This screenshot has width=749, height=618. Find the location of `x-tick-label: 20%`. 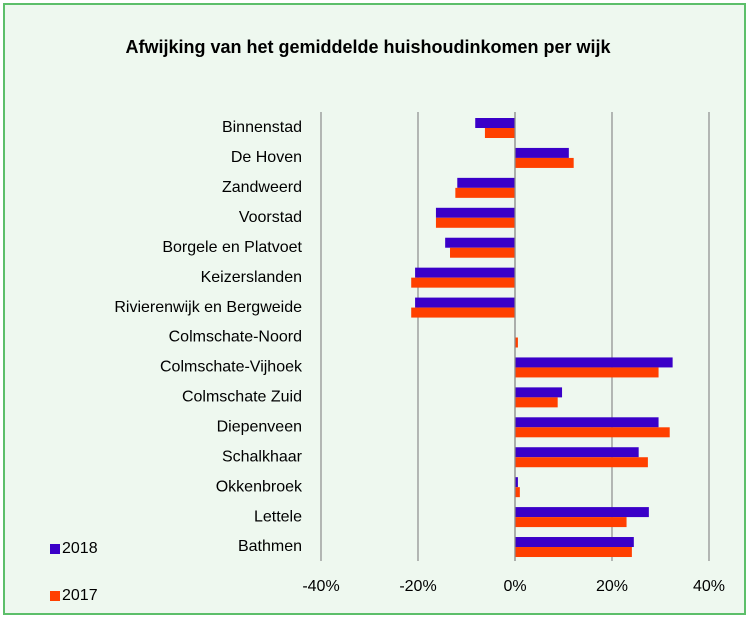

x-tick-label: 20% is located at coordinates (612, 586).